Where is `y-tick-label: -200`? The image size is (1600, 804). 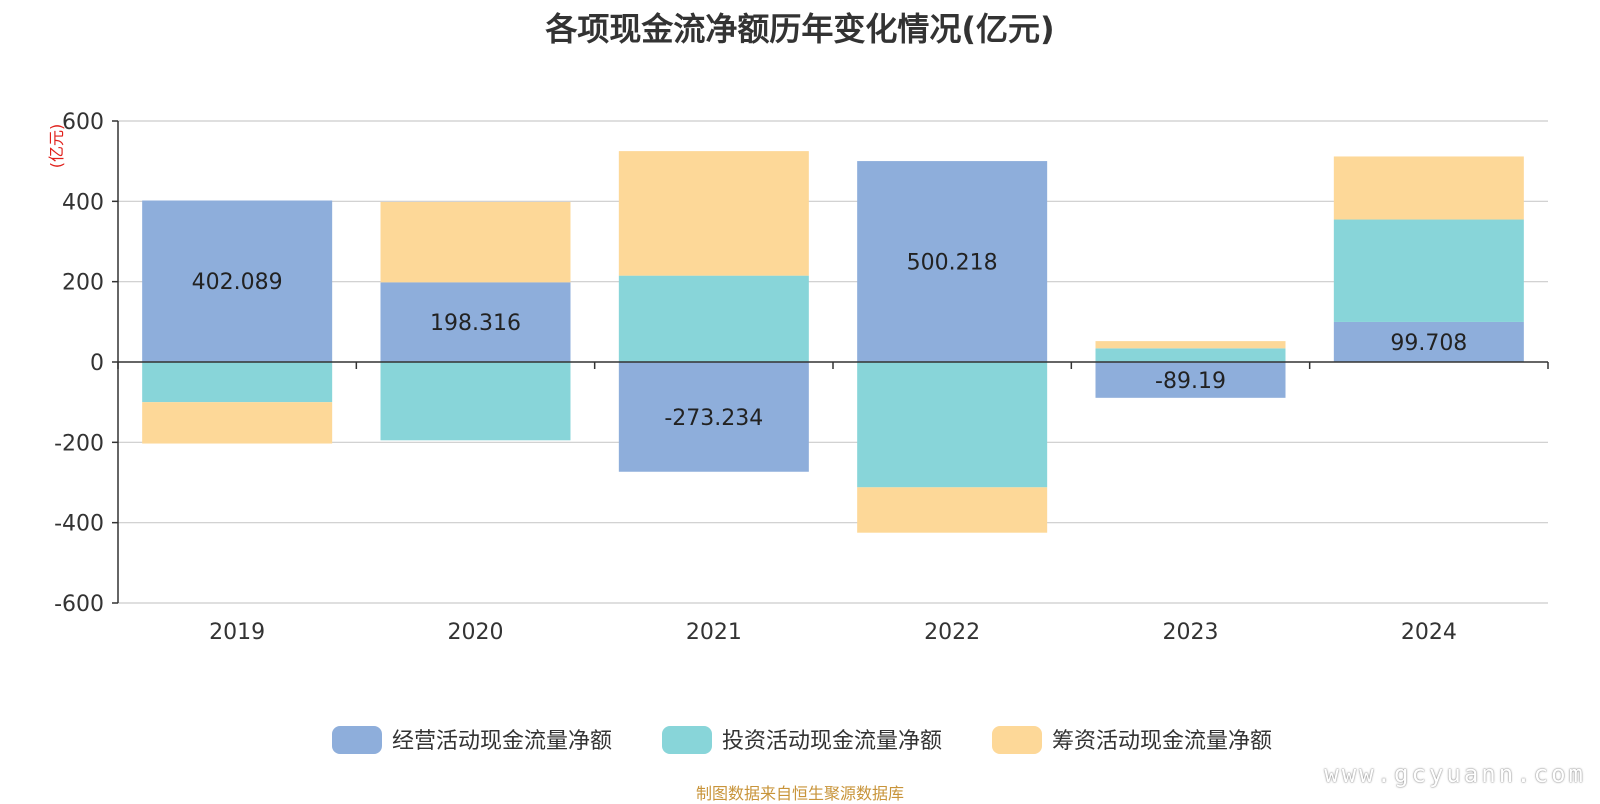 y-tick-label: -200 is located at coordinates (79, 443).